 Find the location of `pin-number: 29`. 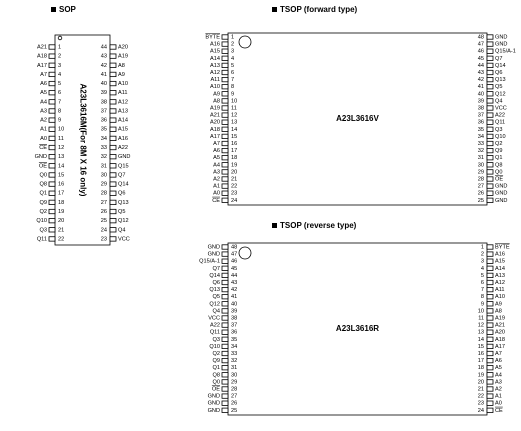

pin-number: 29 is located at coordinates (234, 382).